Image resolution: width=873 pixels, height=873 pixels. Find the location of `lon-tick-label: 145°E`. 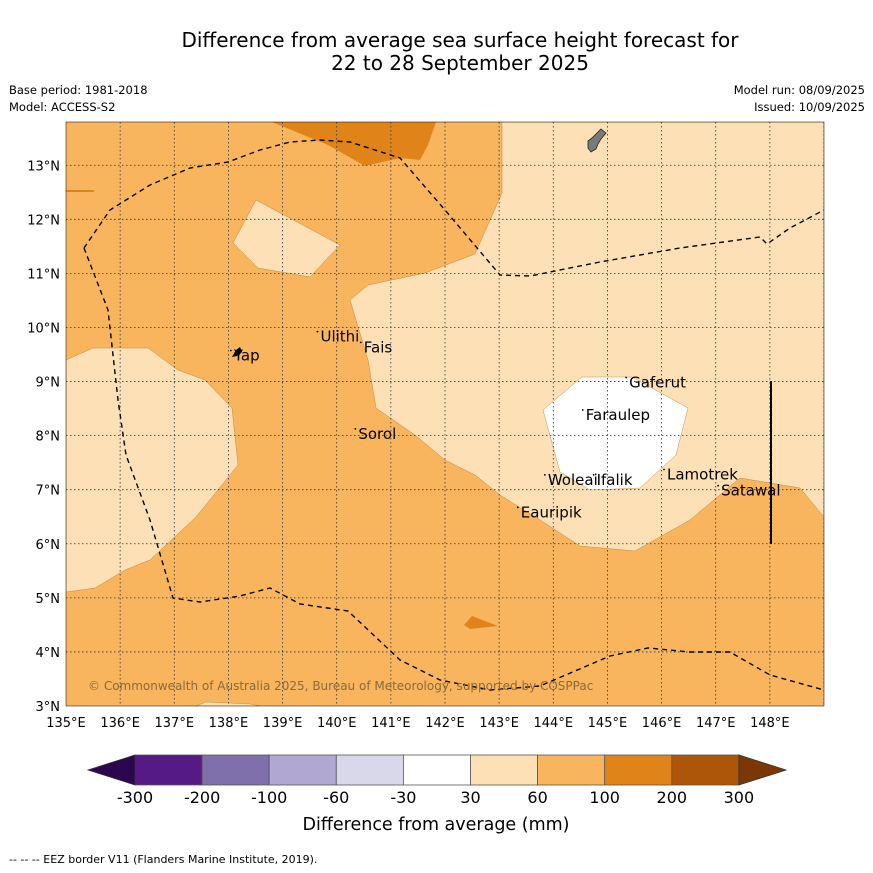

lon-tick-label: 145°E is located at coordinates (608, 723).